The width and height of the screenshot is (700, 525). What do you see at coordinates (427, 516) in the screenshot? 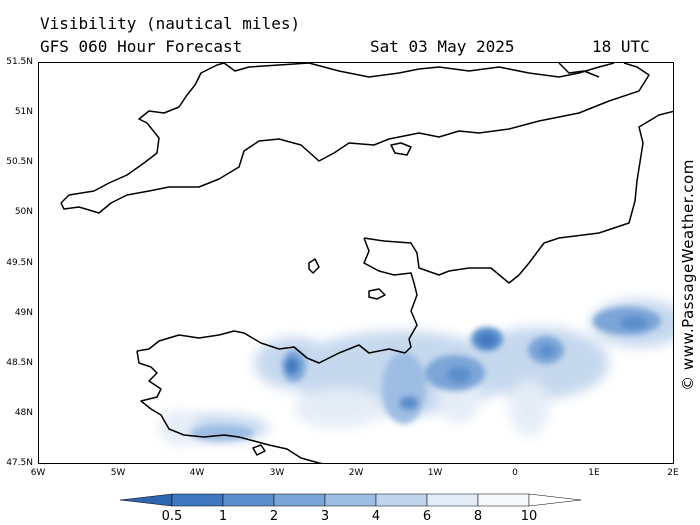
I see `legend-label: 6` at bounding box center [427, 516].